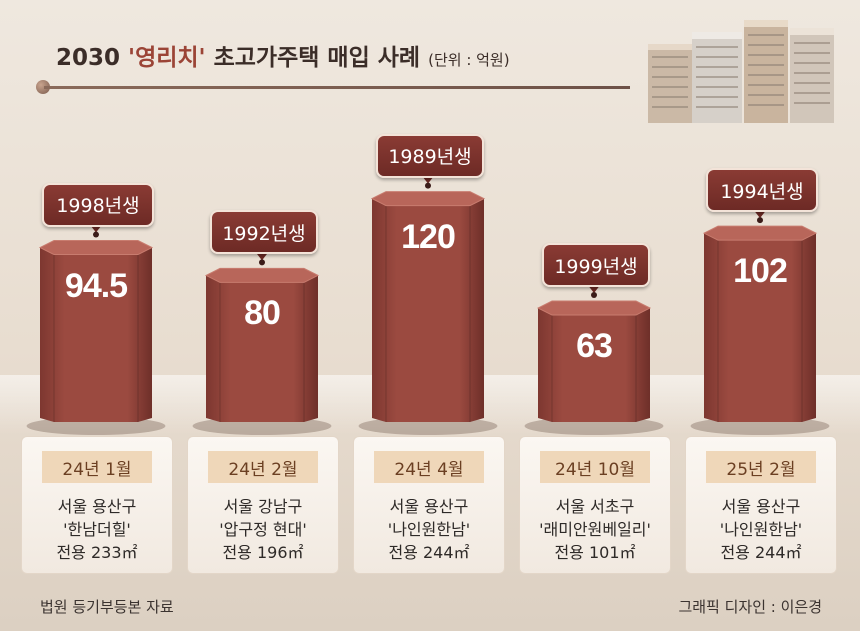 This screenshot has width=860, height=631. What do you see at coordinates (429, 467) in the screenshot?
I see `purchase-date: 24년 4월` at bounding box center [429, 467].